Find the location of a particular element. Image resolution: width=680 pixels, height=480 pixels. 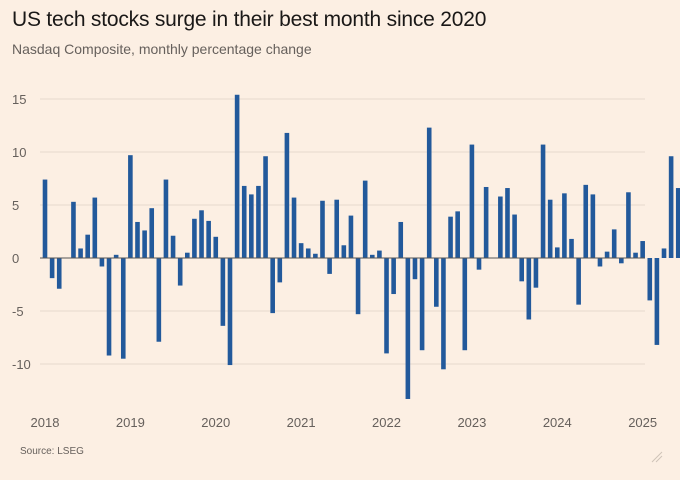

y-tick-label: -10 is located at coordinates (21, 364).